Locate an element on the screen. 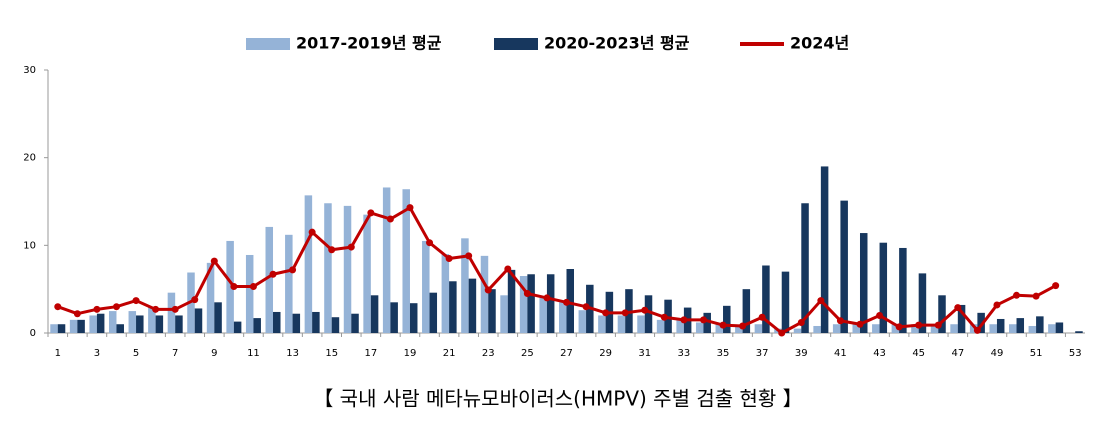  x-tick-label: 21 is located at coordinates (449, 353).